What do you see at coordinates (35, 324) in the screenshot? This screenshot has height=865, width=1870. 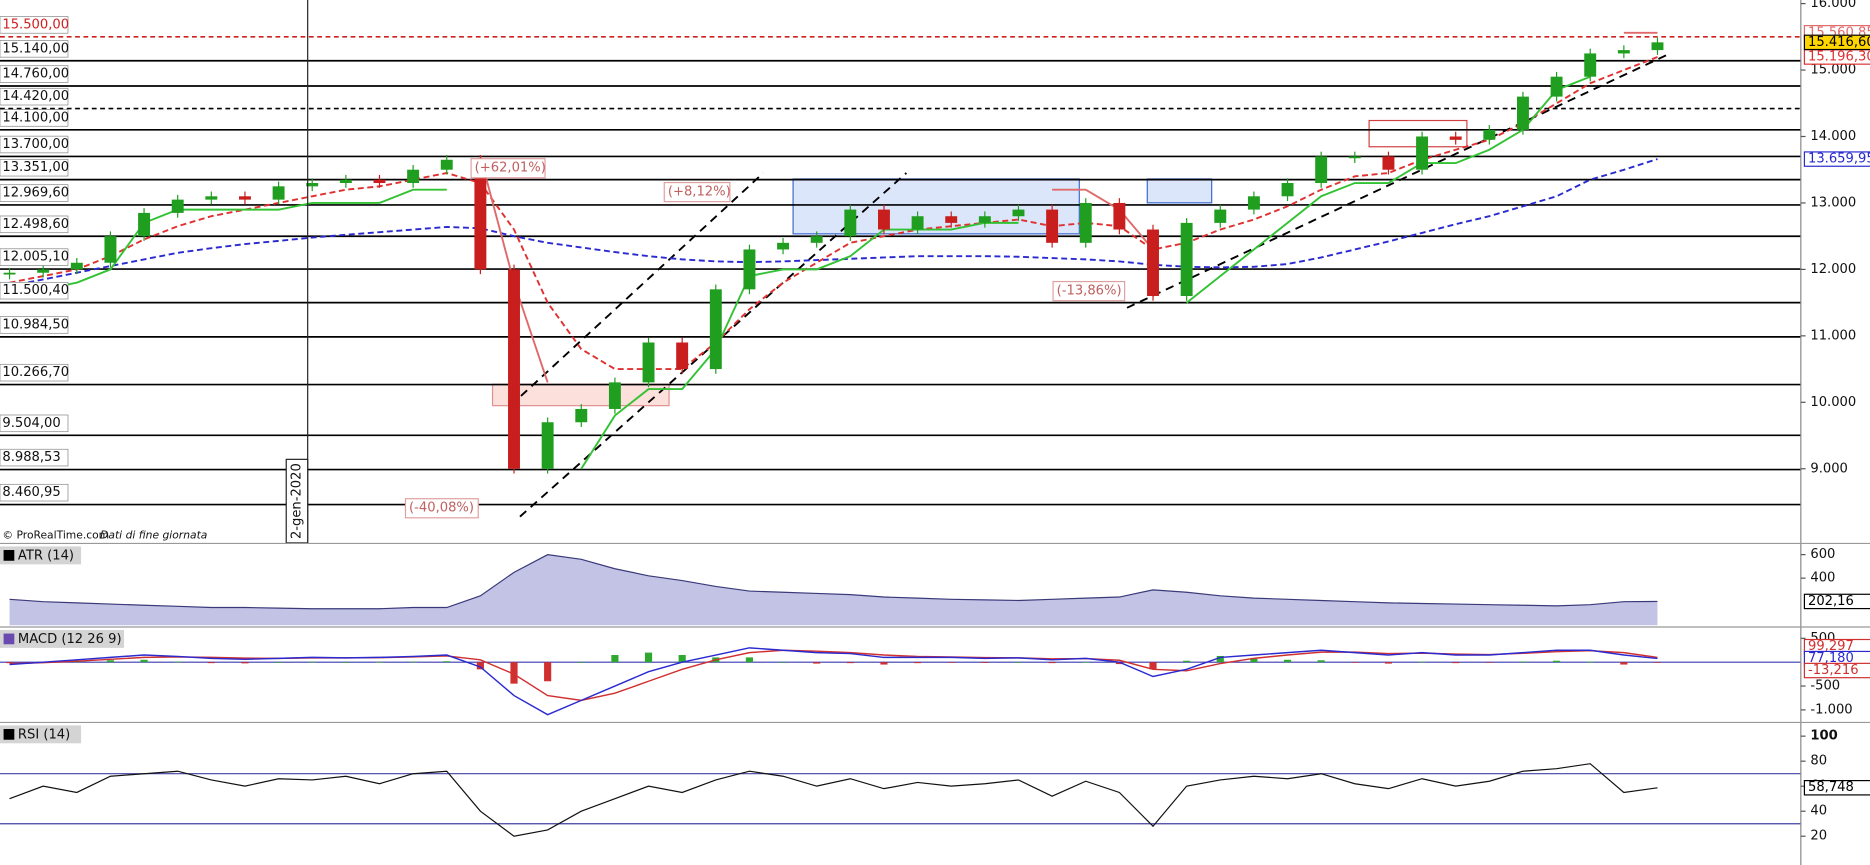 I see `level-label: 10.984,50` at bounding box center [35, 324].